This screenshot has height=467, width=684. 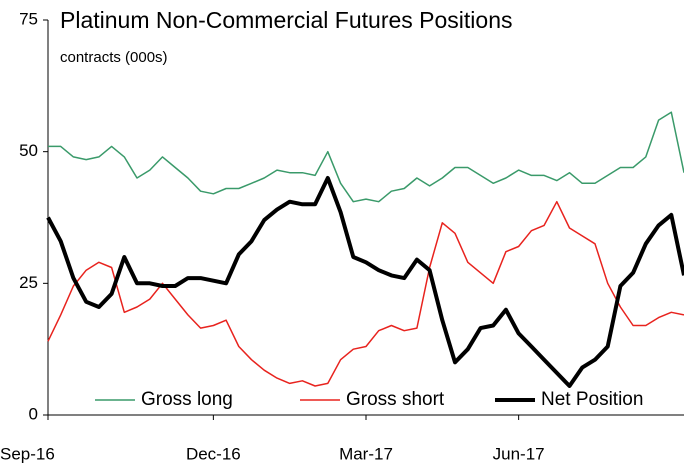 I want to click on y-tick-label: 50, so click(x=28, y=150).